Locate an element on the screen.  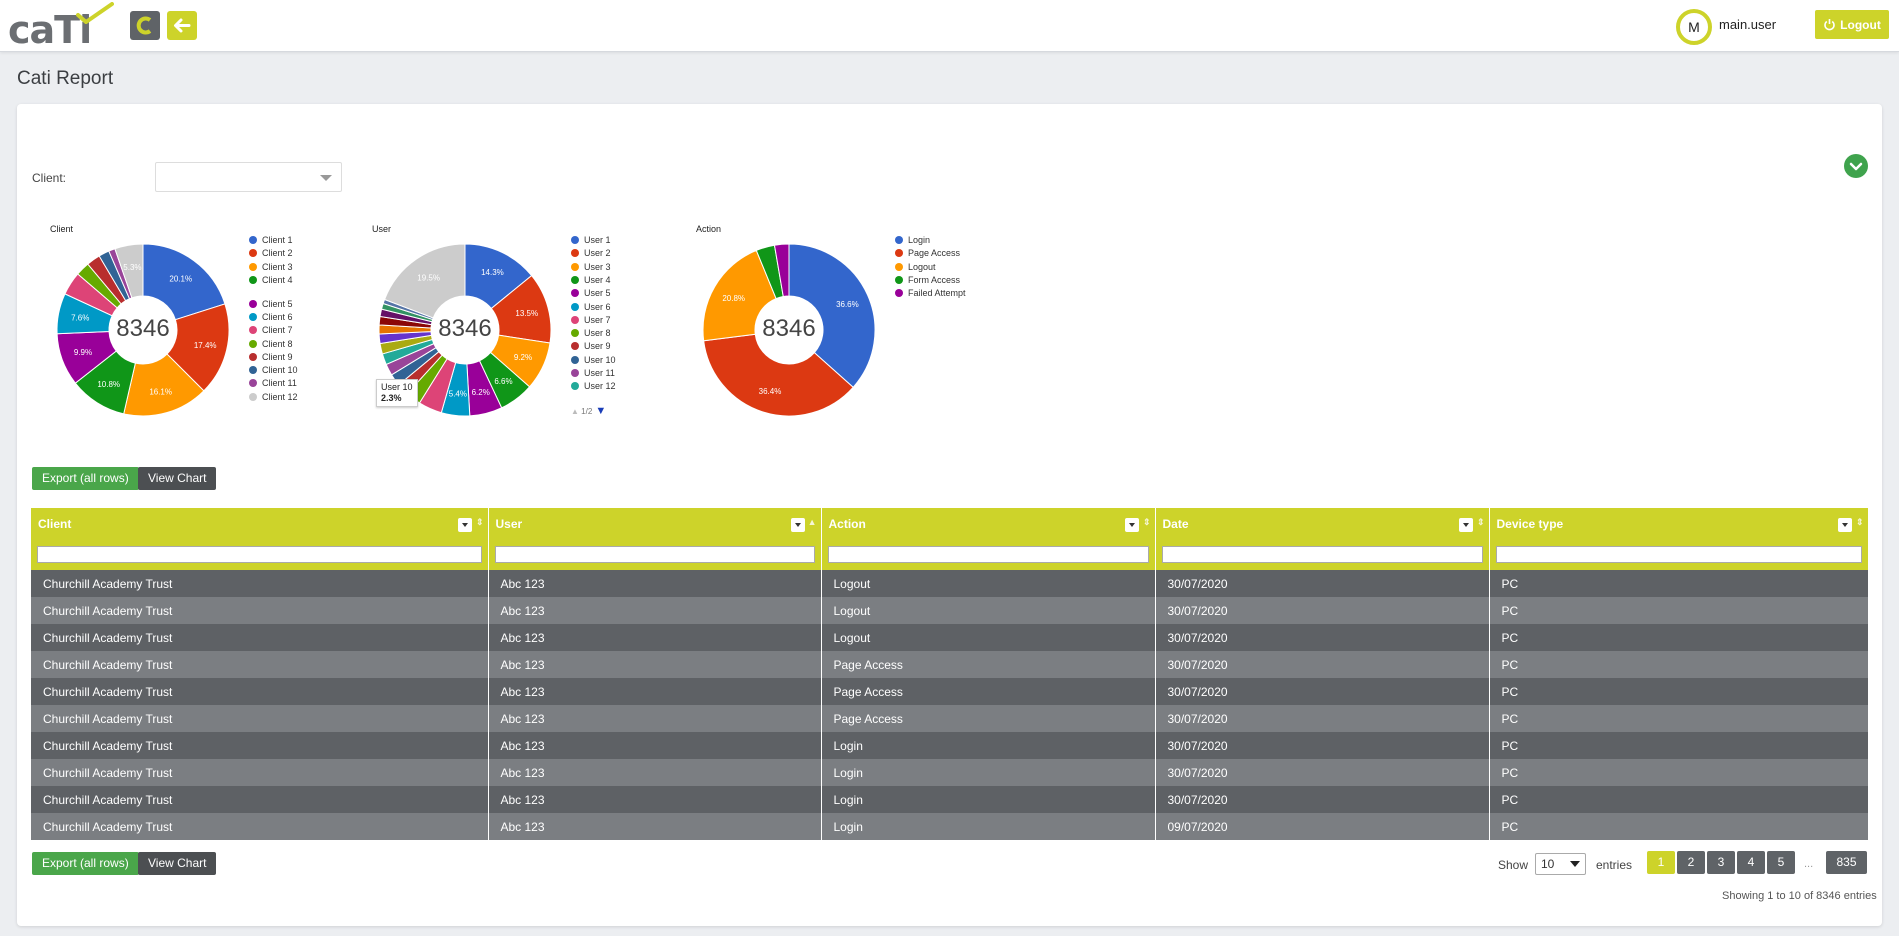
tooltip-name: User 10 is located at coordinates (397, 387).